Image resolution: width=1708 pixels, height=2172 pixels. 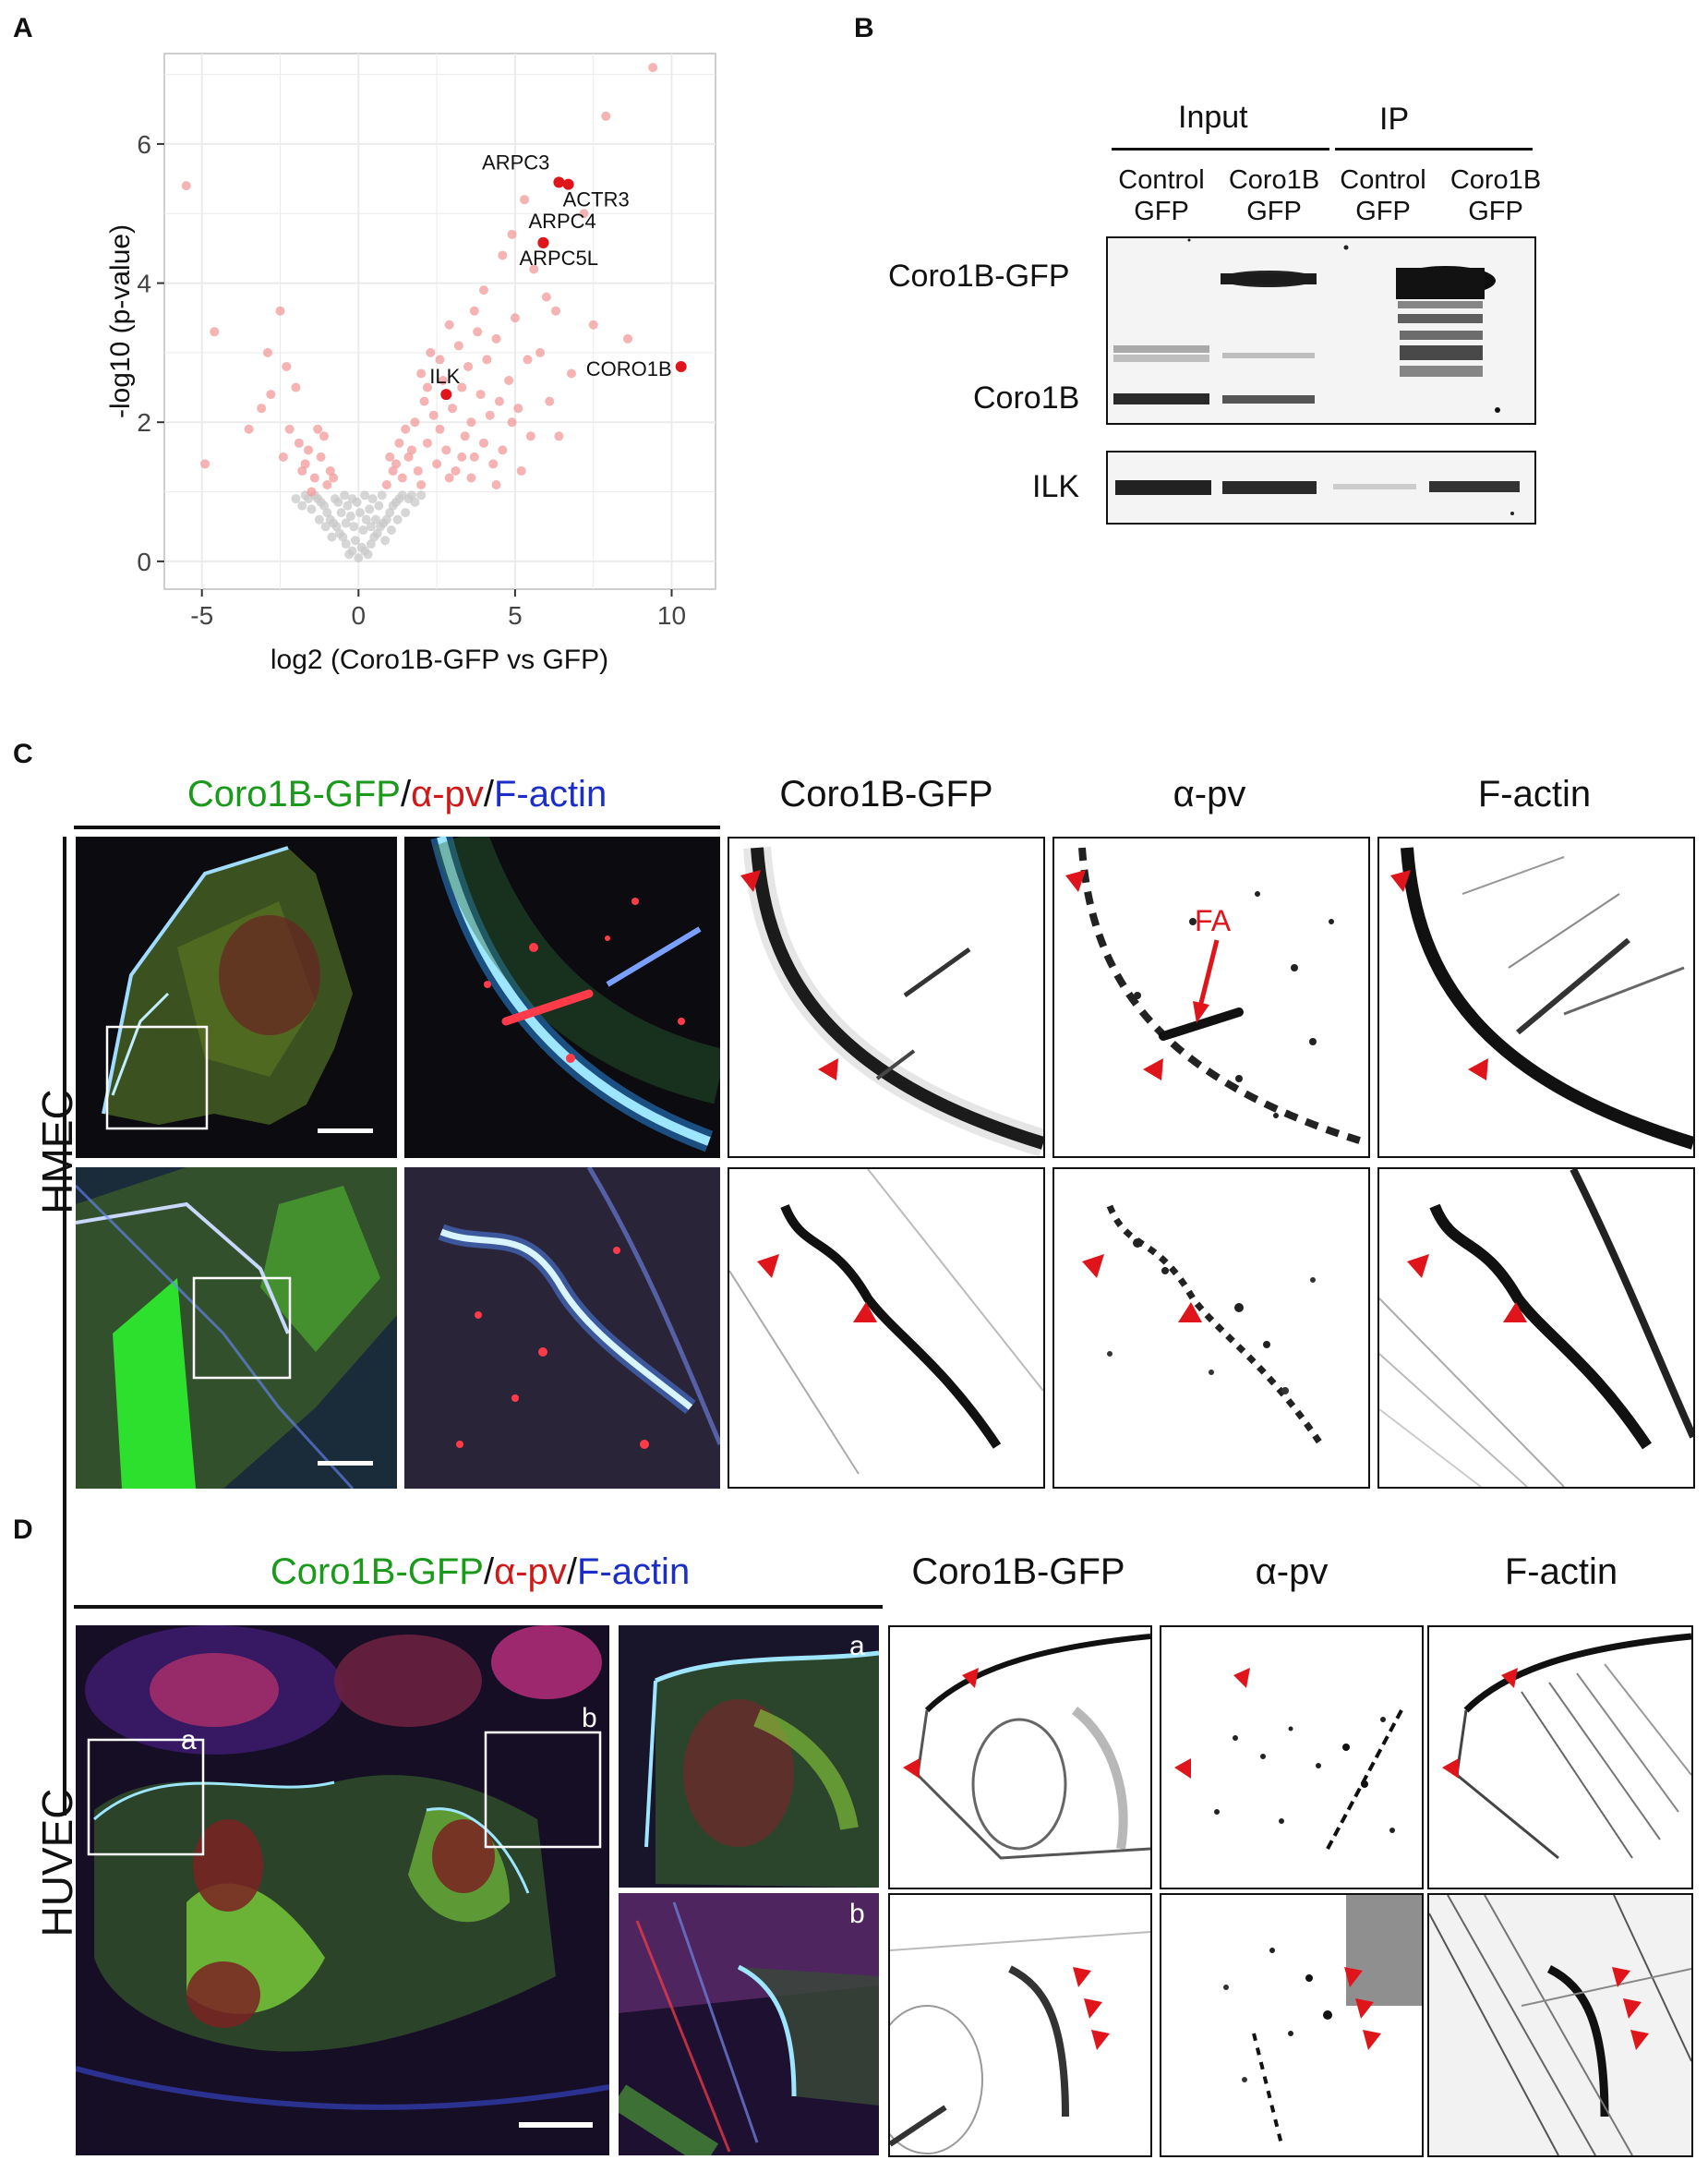 What do you see at coordinates (1561, 1571) in the screenshot?
I see `panel-d-channel-title-3: F-actin` at bounding box center [1561, 1571].